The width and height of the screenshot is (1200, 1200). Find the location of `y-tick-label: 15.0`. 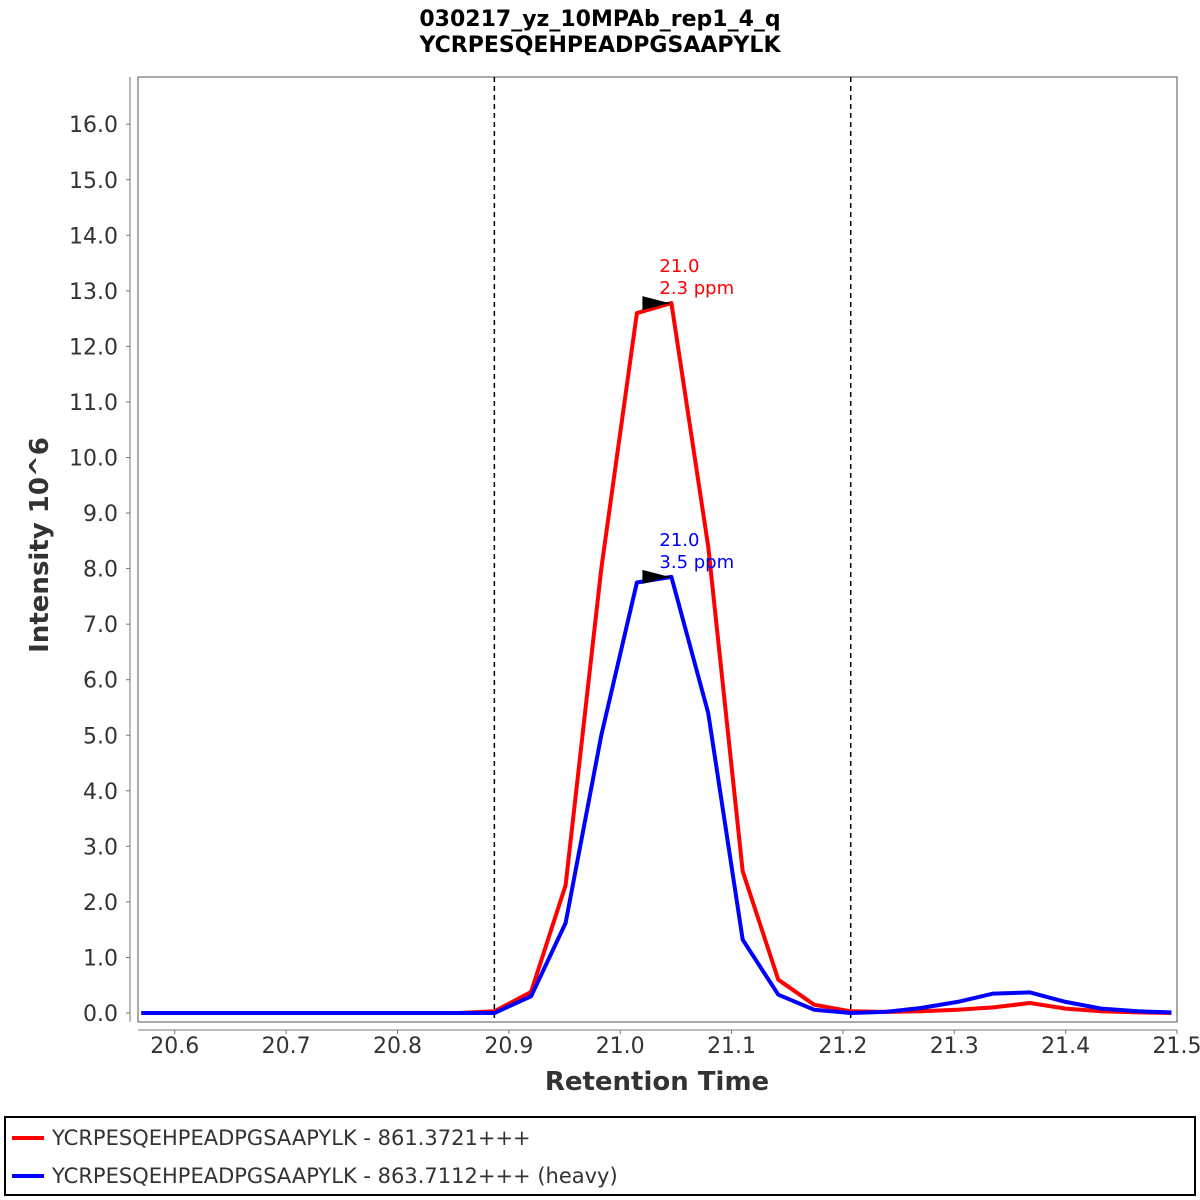

y-tick-label: 15.0 is located at coordinates (93, 181).